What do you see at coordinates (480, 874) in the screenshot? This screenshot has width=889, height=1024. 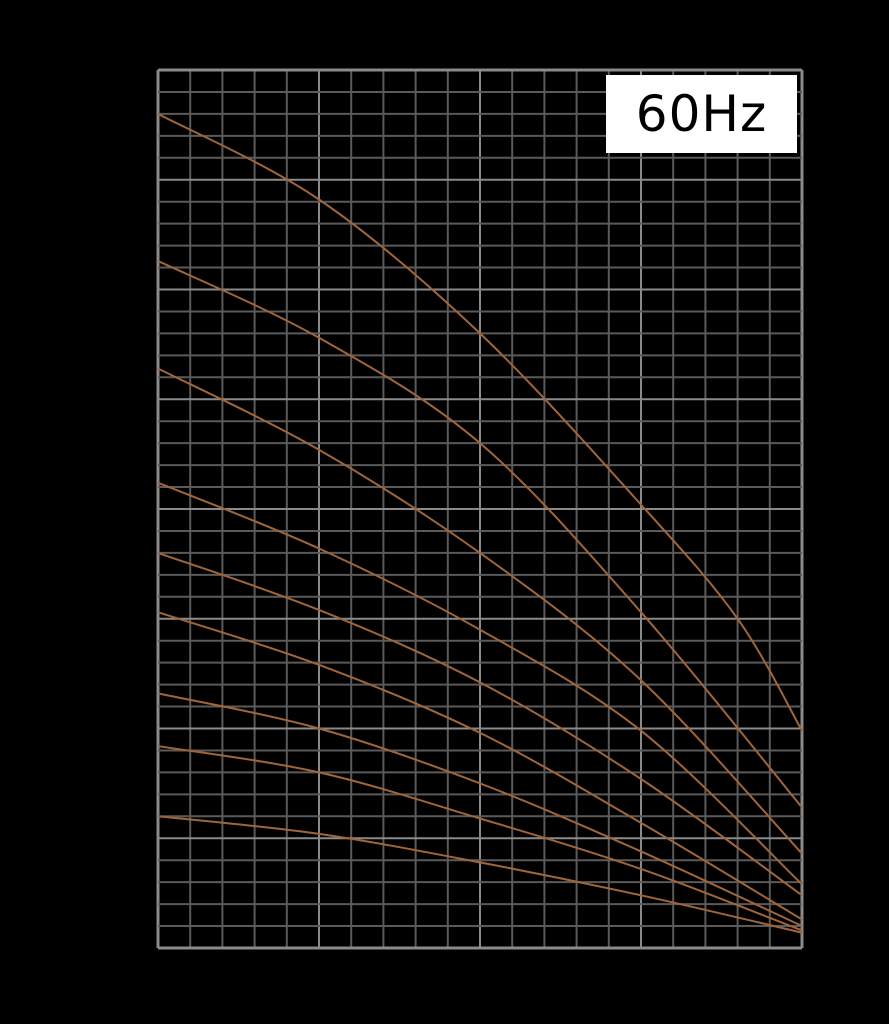 I see `curve-9-line` at bounding box center [480, 874].